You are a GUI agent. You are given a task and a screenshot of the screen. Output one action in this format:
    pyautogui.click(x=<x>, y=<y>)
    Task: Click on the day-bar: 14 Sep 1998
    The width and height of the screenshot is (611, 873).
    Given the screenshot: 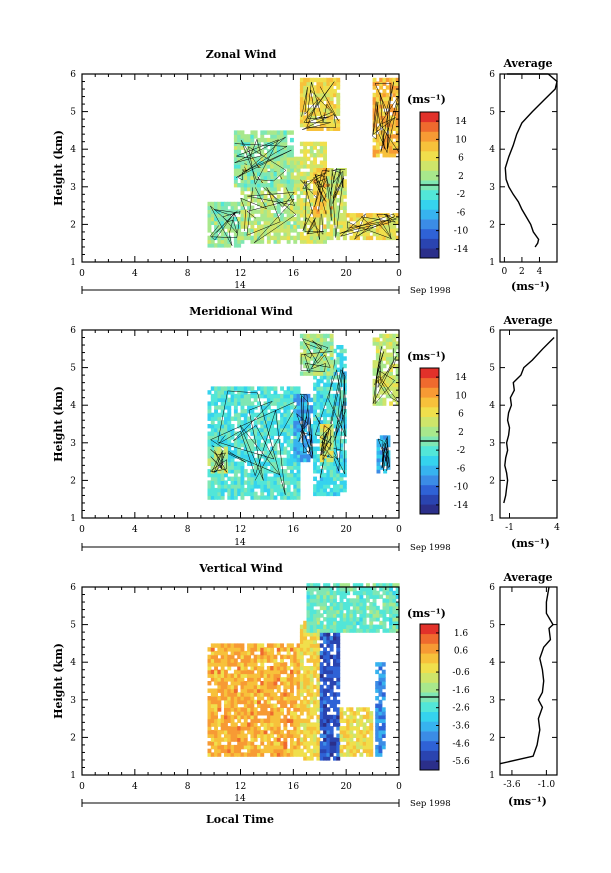 What is the action you would take?
    pyautogui.click(x=266, y=288)
    